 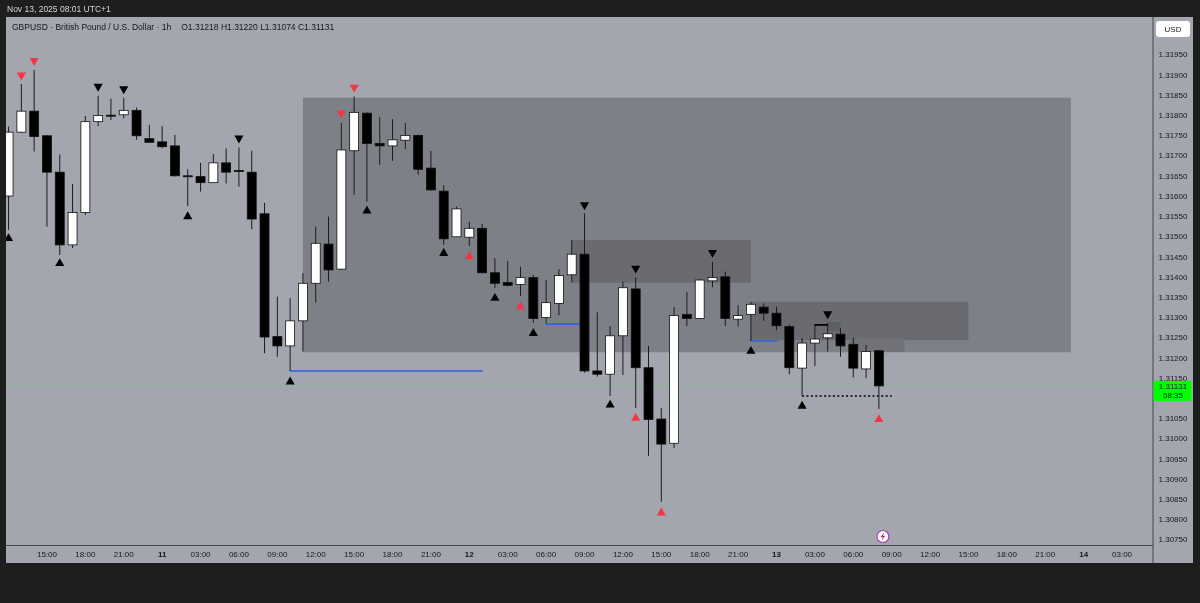 What do you see at coordinates (1173, 297) in the screenshot?
I see `y-tick-label: 1.31350` at bounding box center [1173, 297].